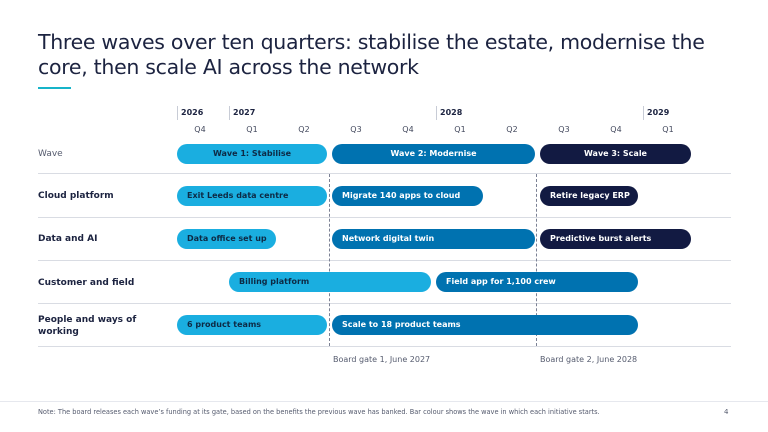  I want to click on initiative-bar: 6 product teams, so click(252, 325).